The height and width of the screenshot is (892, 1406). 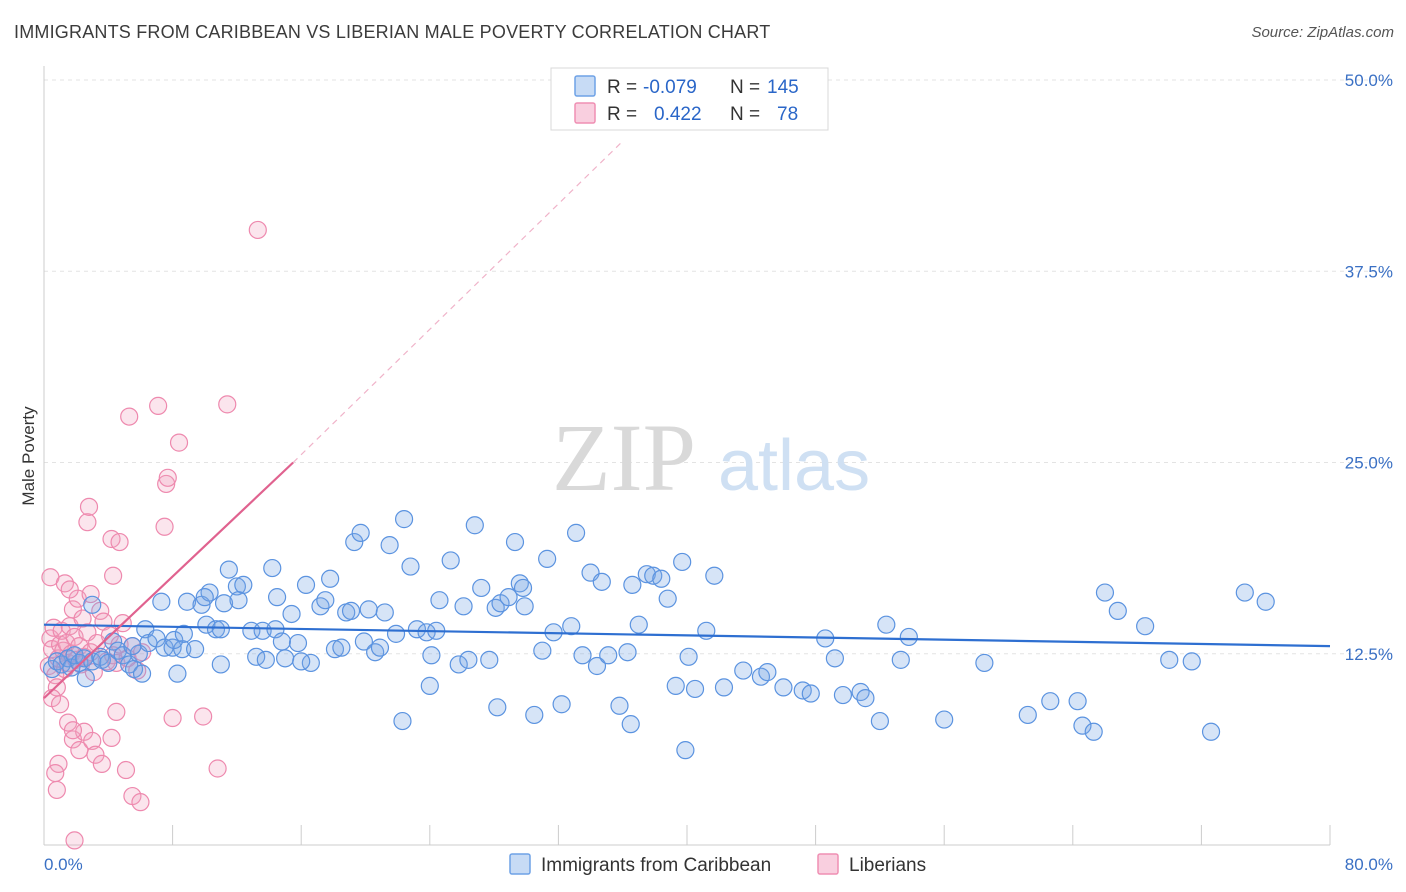 What do you see at coordinates (1369, 271) in the screenshot?
I see `y-tick-label-2: 37.5%` at bounding box center [1369, 271].